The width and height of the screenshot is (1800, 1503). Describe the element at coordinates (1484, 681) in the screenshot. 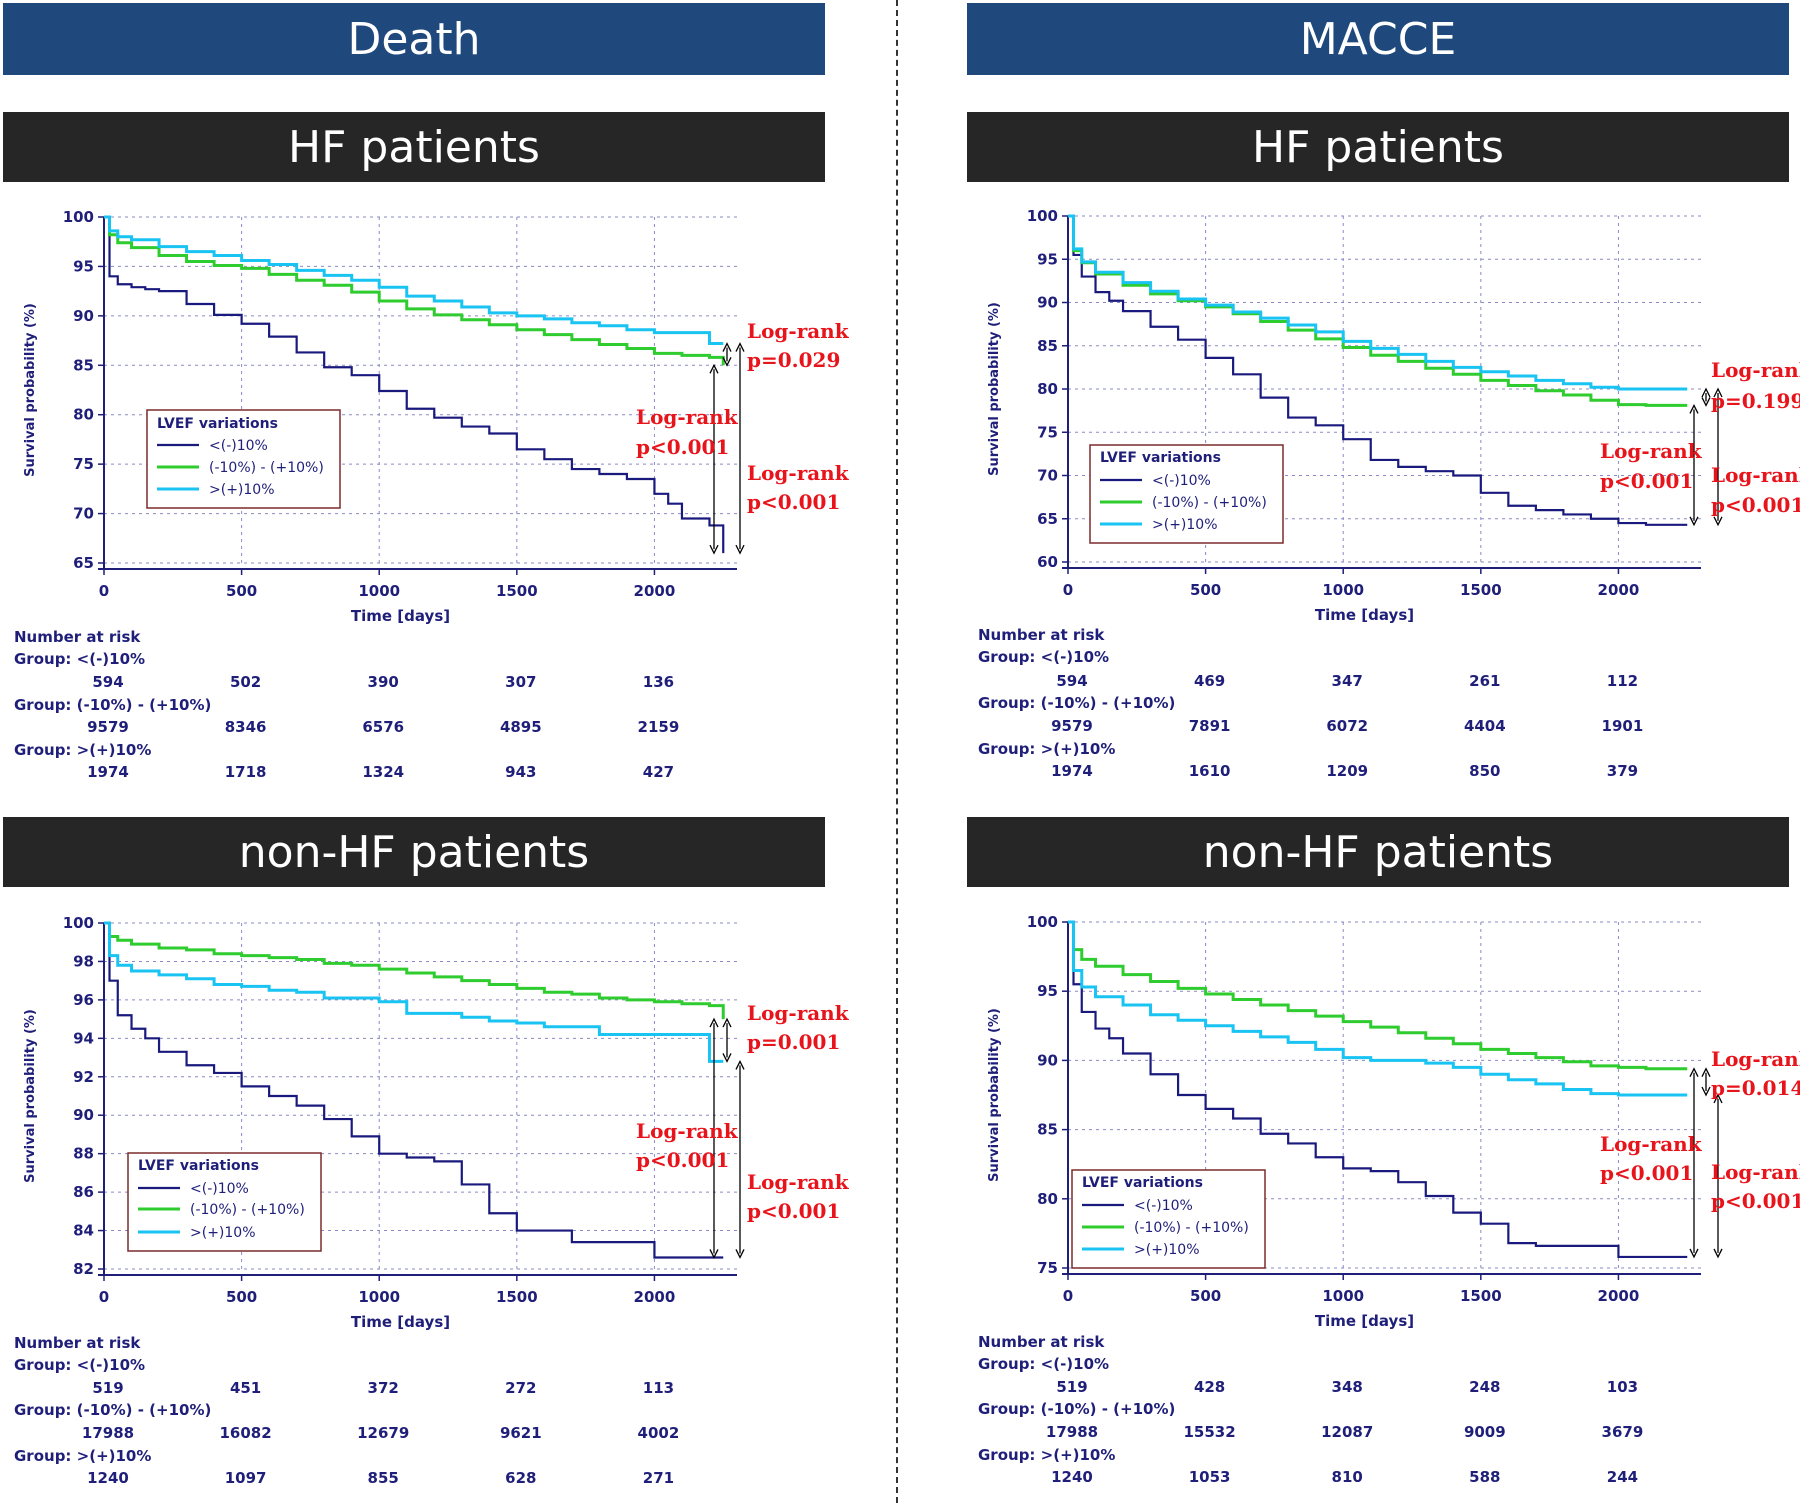

I see `risk-value: 261` at that location.